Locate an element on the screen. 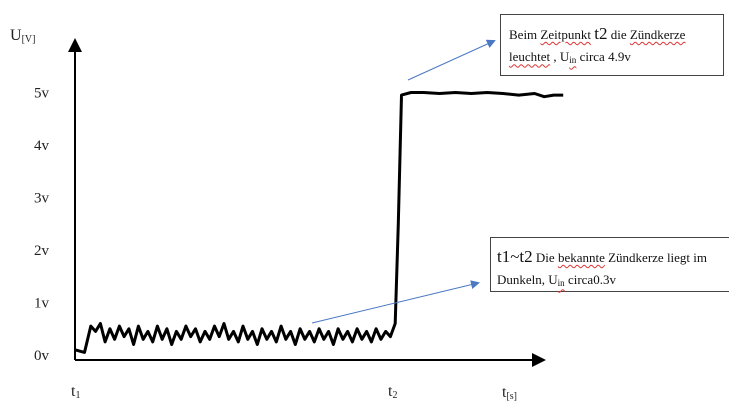  y-axis-label: U[V] is located at coordinates (22, 36).